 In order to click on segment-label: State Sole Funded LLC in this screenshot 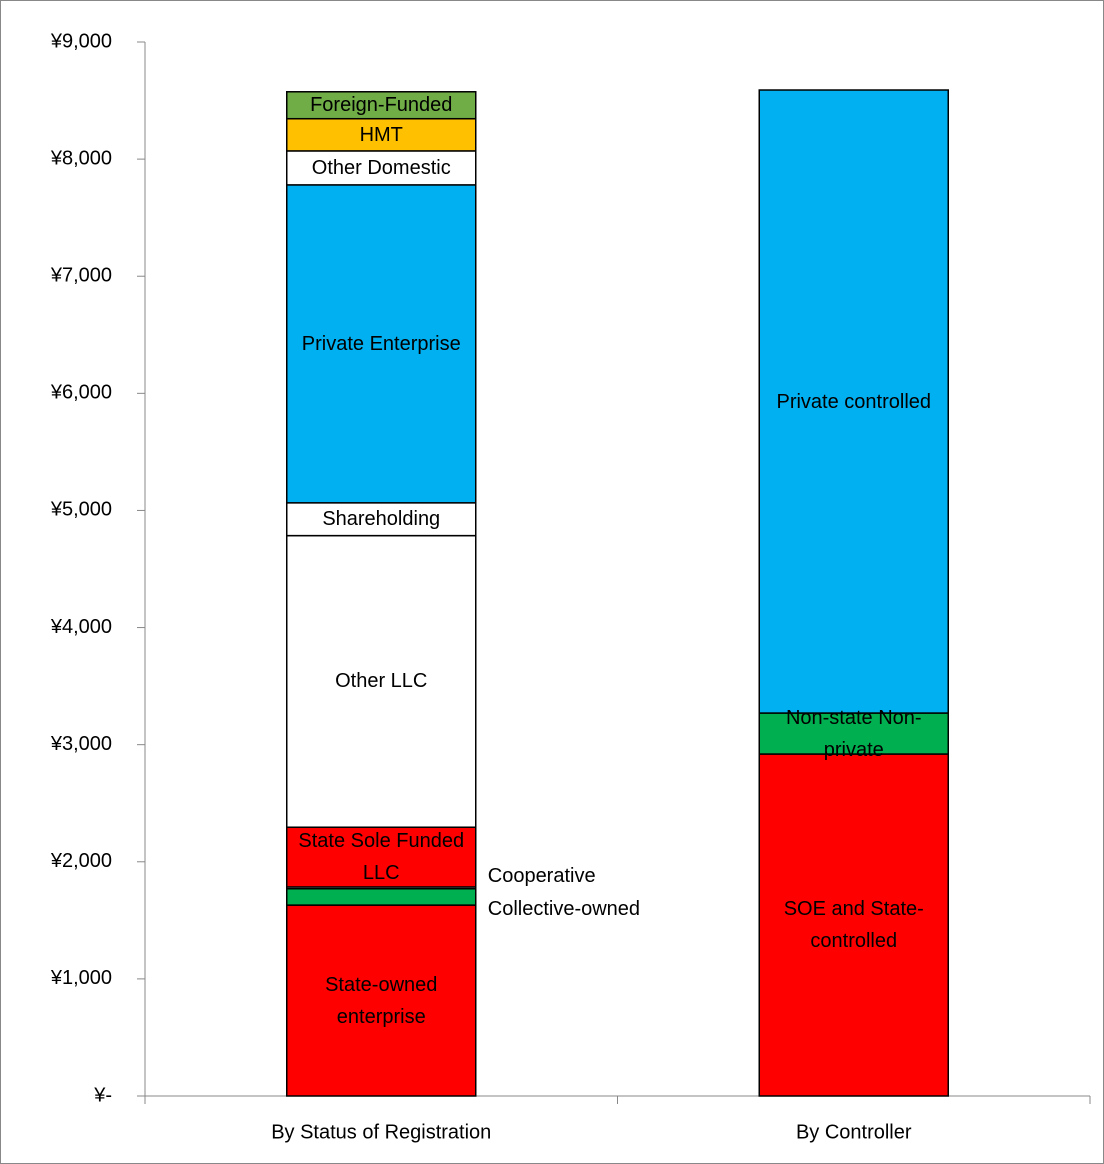, I will do `click(381, 857)`.